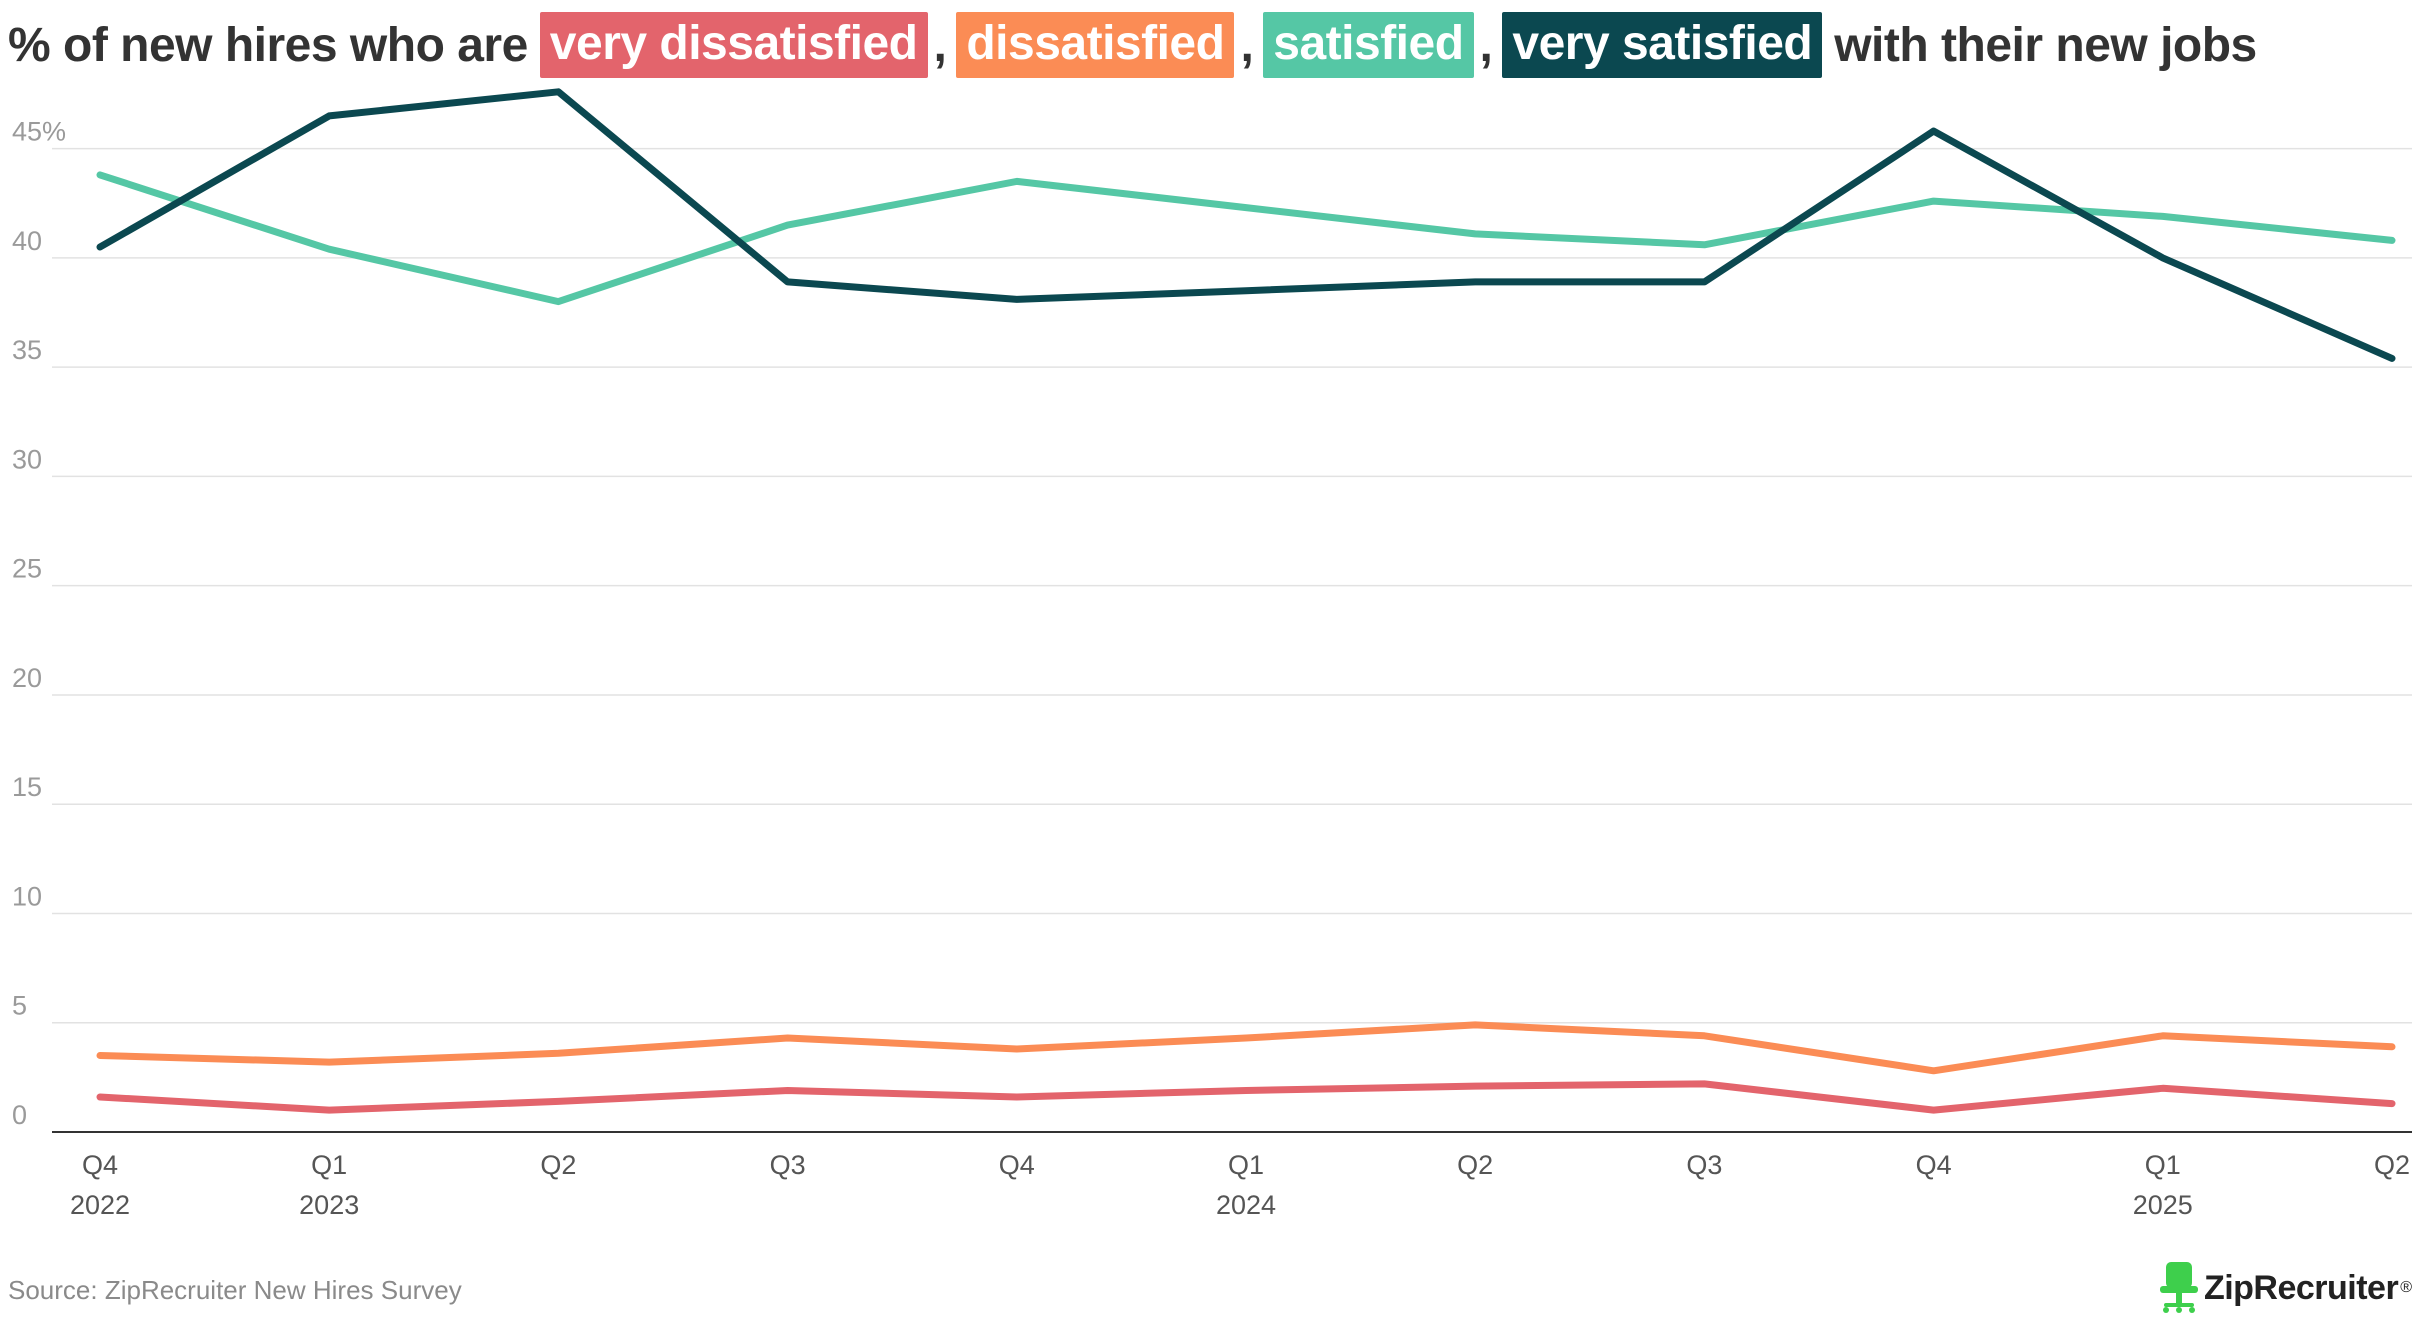 The image size is (2420, 1320). What do you see at coordinates (1662, 45) in the screenshot?
I see `legend-very-satisfied: very satisfied` at bounding box center [1662, 45].